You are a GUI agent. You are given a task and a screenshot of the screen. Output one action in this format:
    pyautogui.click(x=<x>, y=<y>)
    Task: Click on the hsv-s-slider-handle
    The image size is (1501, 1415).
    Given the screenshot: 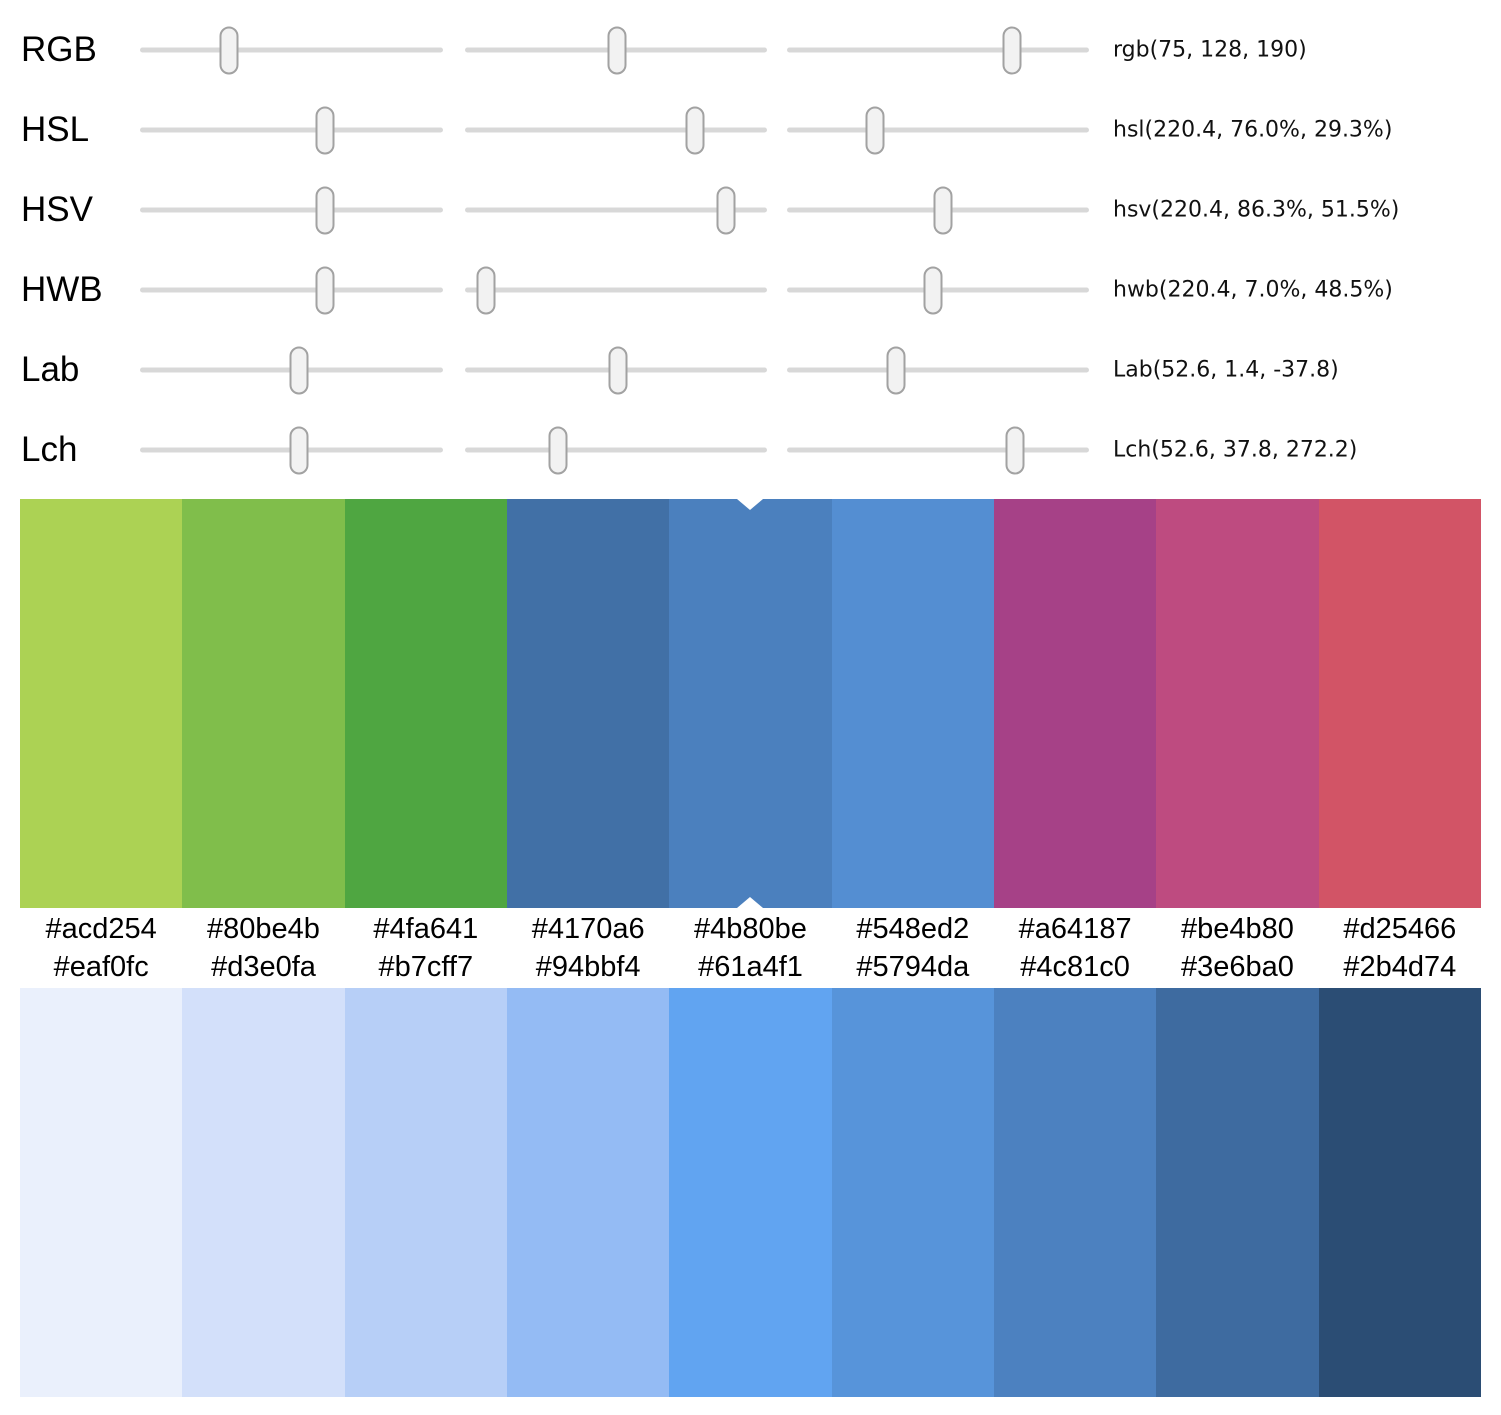 What is the action you would take?
    pyautogui.click(x=726, y=210)
    